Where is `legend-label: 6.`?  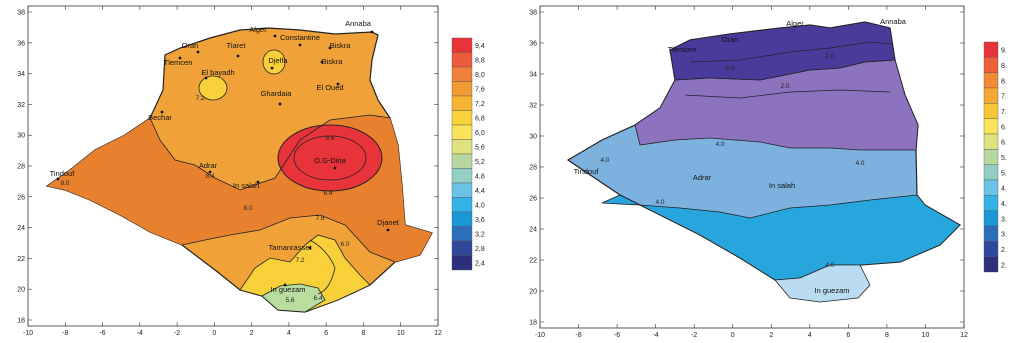
legend-label: 6. is located at coordinates (1004, 127).